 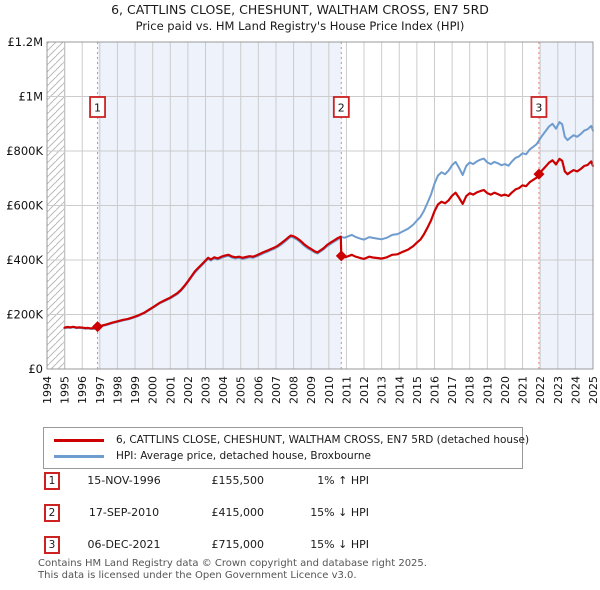 What do you see at coordinates (47, 390) in the screenshot?
I see `x-axis-tick-label: 1994` at bounding box center [47, 390].